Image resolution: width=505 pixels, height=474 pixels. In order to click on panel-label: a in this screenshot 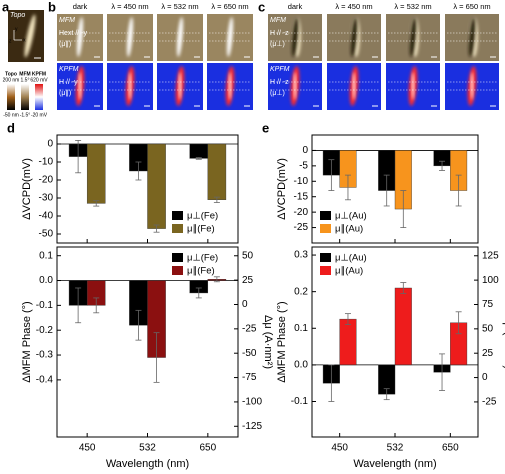, I will do `click(6, 7)`.